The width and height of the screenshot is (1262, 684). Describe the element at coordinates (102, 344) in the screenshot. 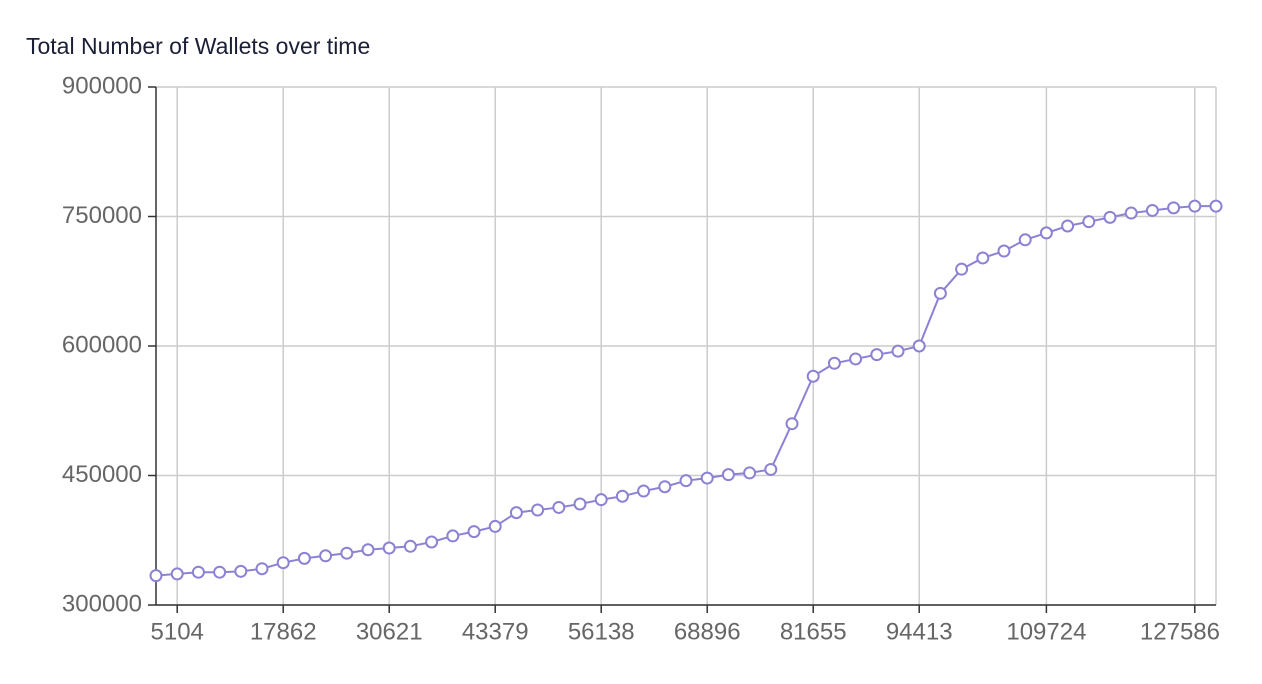

I see `y-tick-label: 600000` at that location.